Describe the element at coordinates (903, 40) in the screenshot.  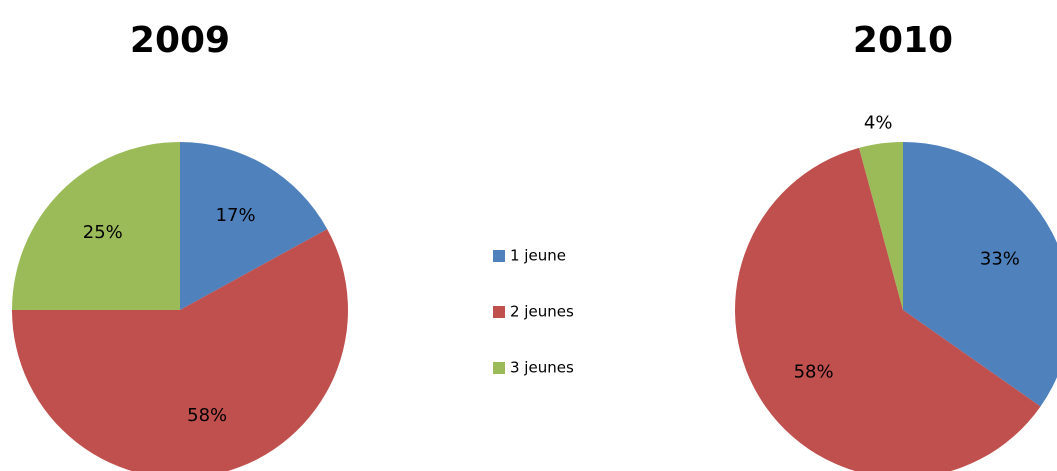
I see `chart-title: 2010` at that location.